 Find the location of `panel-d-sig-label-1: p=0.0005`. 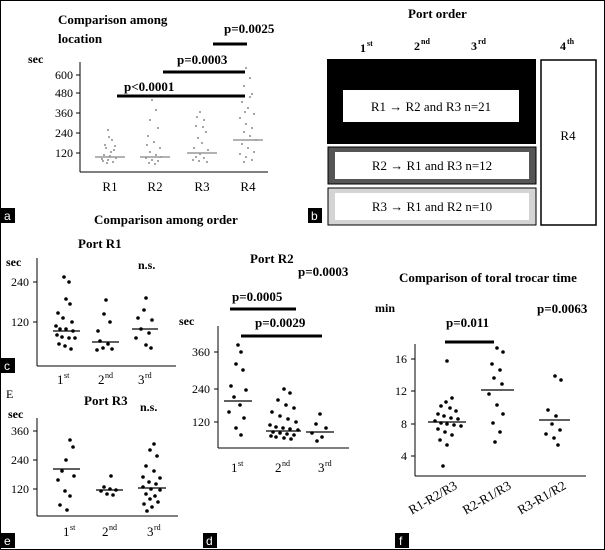

panel-d-sig-label-1: p=0.0005 is located at coordinates (257, 296).